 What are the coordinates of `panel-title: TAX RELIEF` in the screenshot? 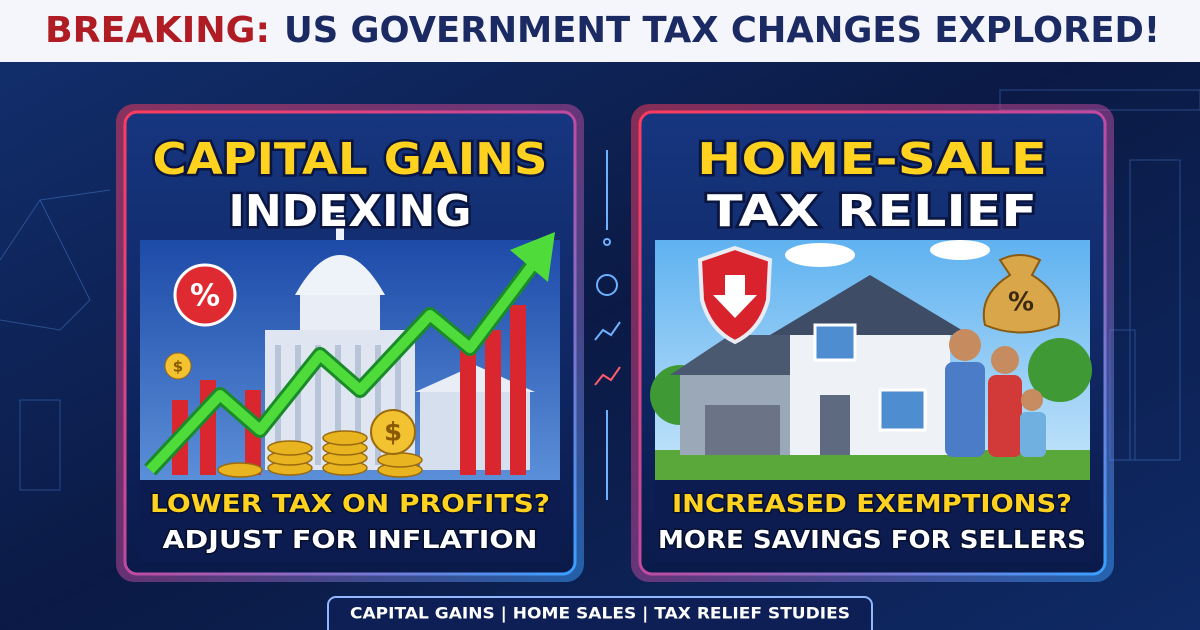 It's located at (872, 211).